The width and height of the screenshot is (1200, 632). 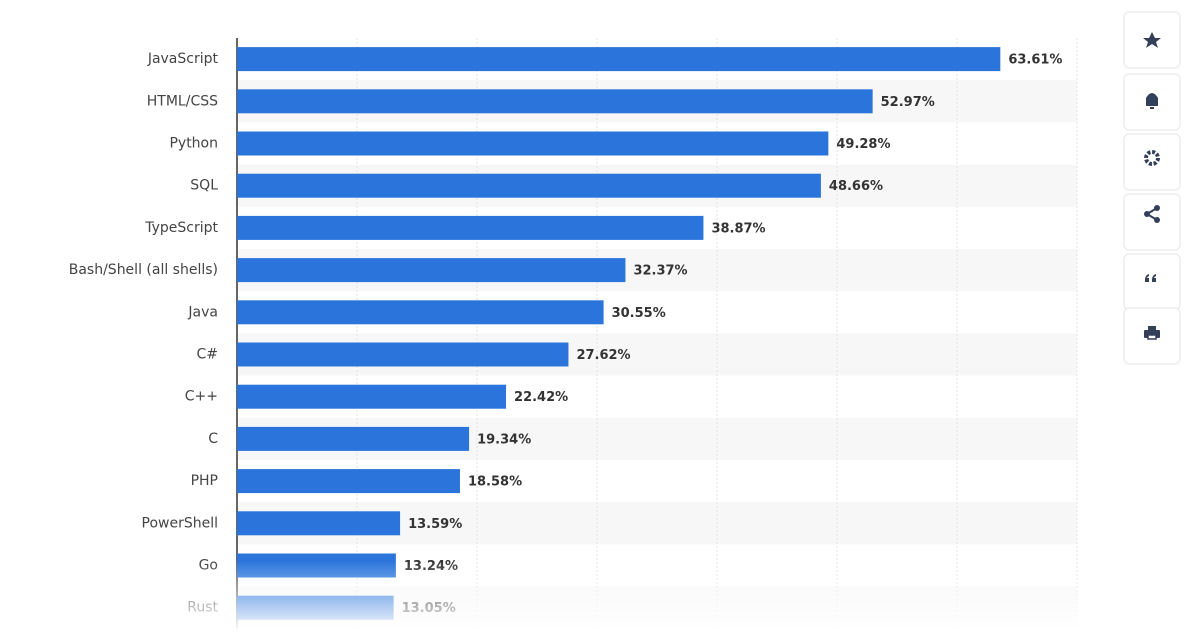 What do you see at coordinates (1152, 40) in the screenshot?
I see `favorite-button` at bounding box center [1152, 40].